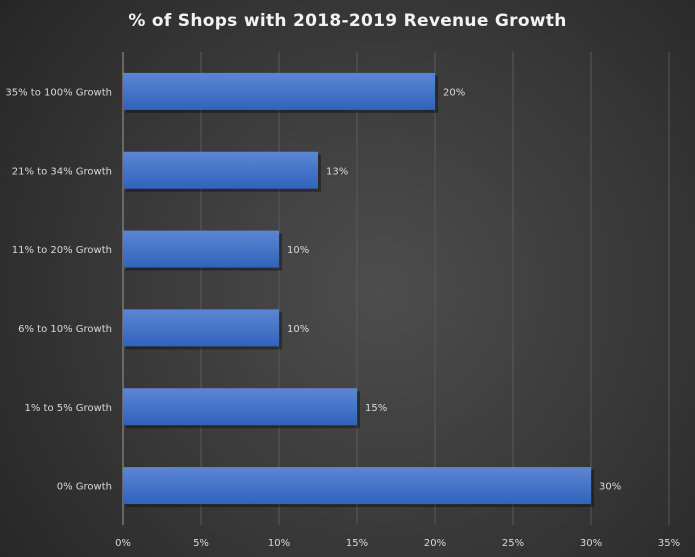  Describe the element at coordinates (337, 171) in the screenshot. I see `data-label: 13%` at that location.